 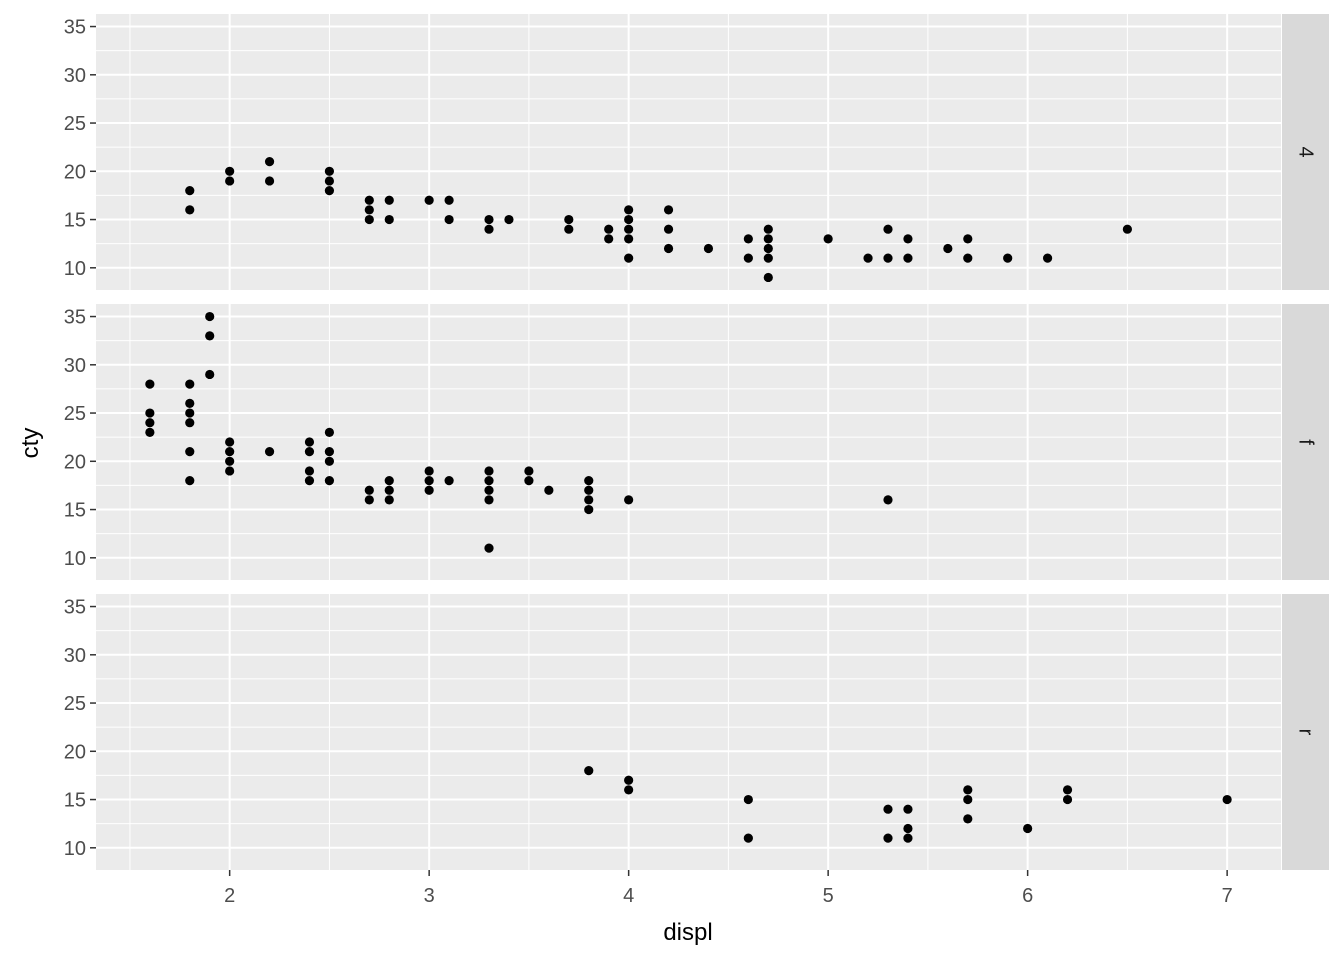 What do you see at coordinates (75, 511) in the screenshot?
I see `y-tick-label: 15` at bounding box center [75, 511].